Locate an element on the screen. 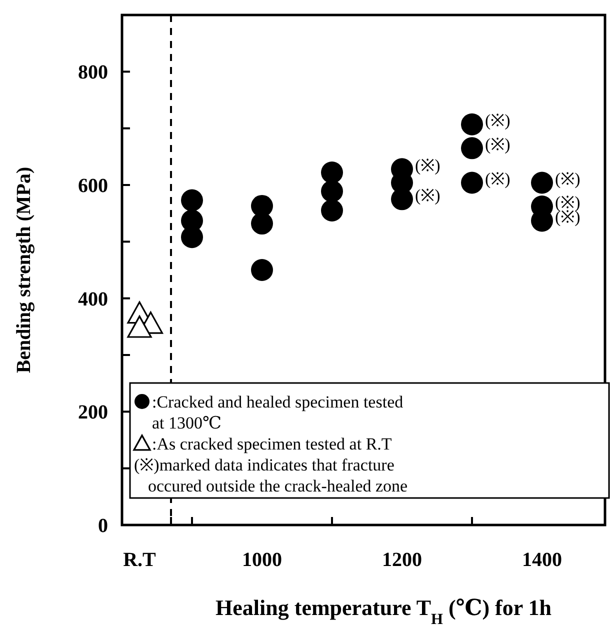 Image resolution: width=610 pixels, height=627 pixels. y-tick-label: 400 is located at coordinates (93, 299).